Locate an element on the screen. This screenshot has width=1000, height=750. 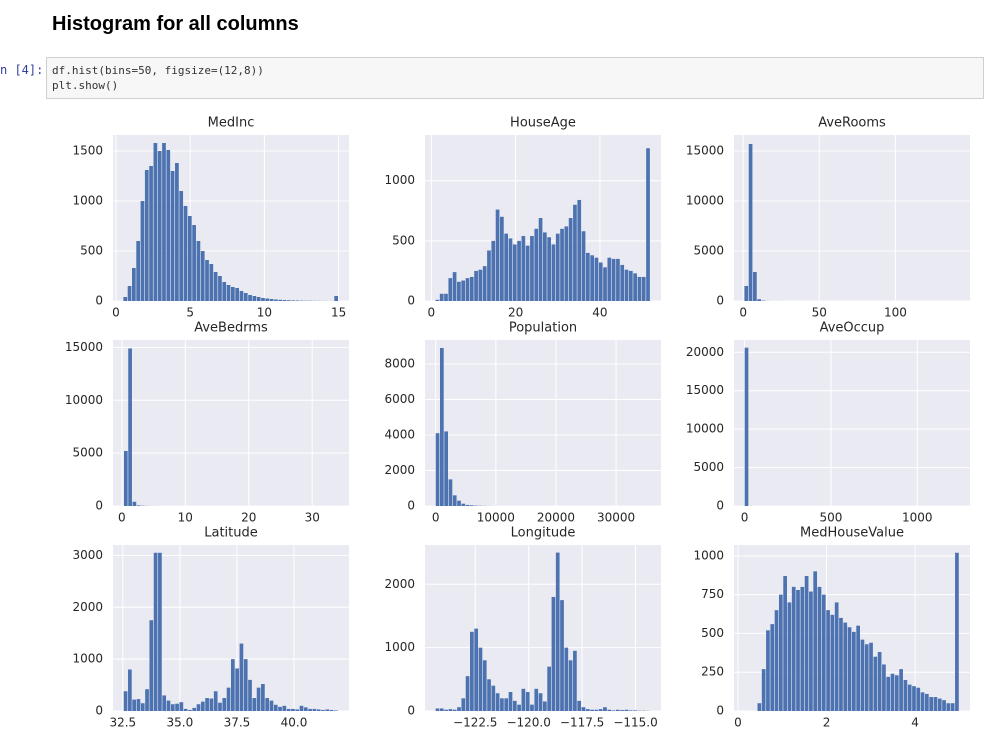
chart-title: AveBedrms is located at coordinates (231, 328).